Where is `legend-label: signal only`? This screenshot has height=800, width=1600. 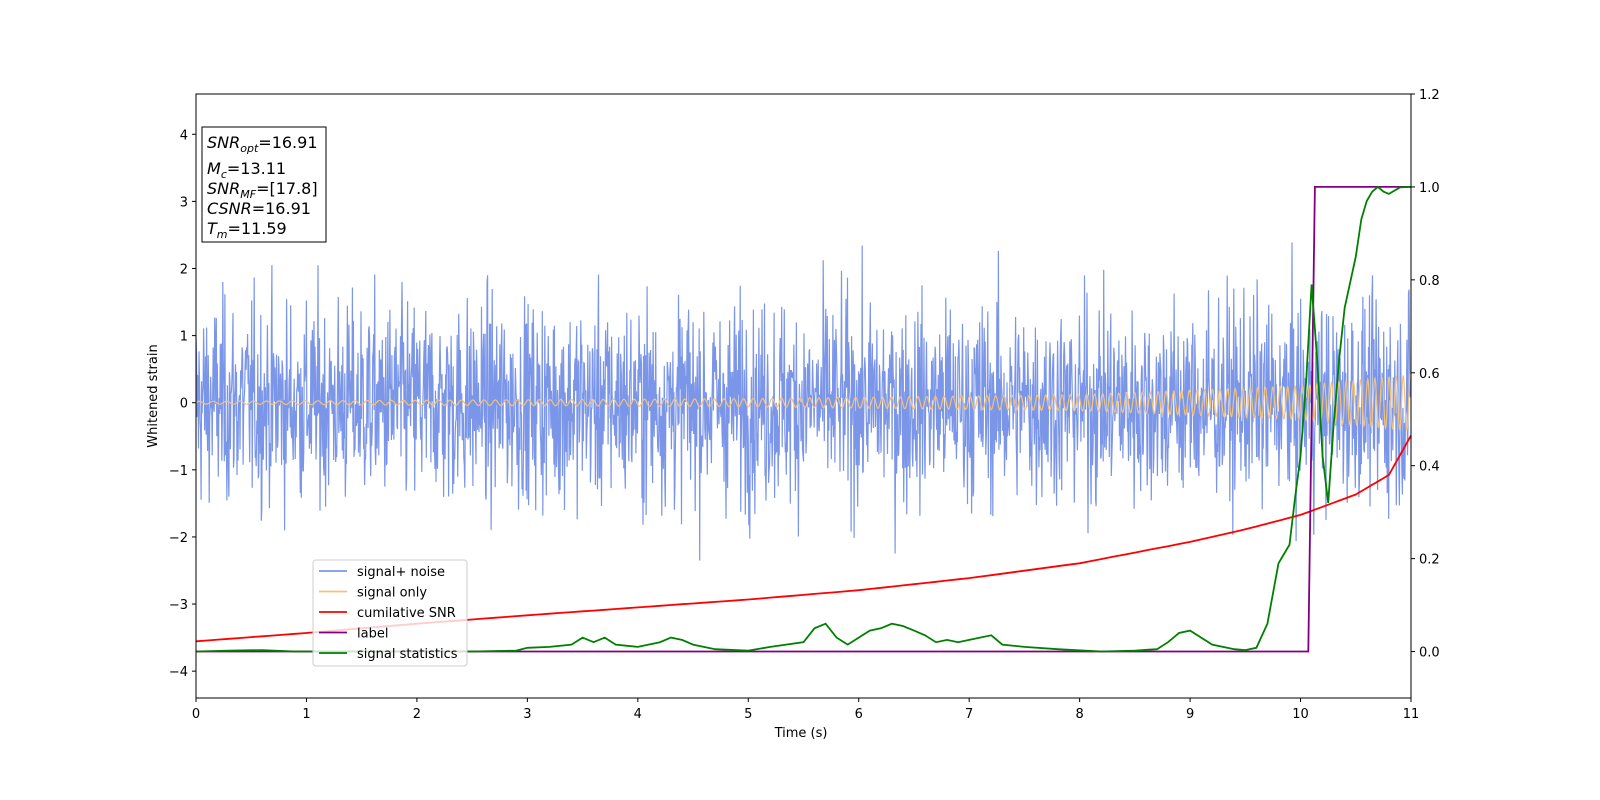
legend-label: signal only is located at coordinates (392, 593).